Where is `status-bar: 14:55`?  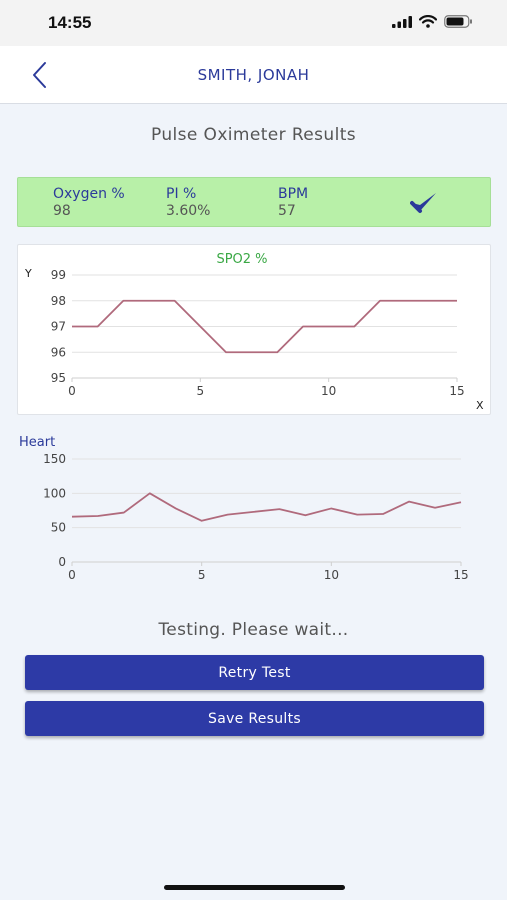
status-bar: 14:55 is located at coordinates (253, 23).